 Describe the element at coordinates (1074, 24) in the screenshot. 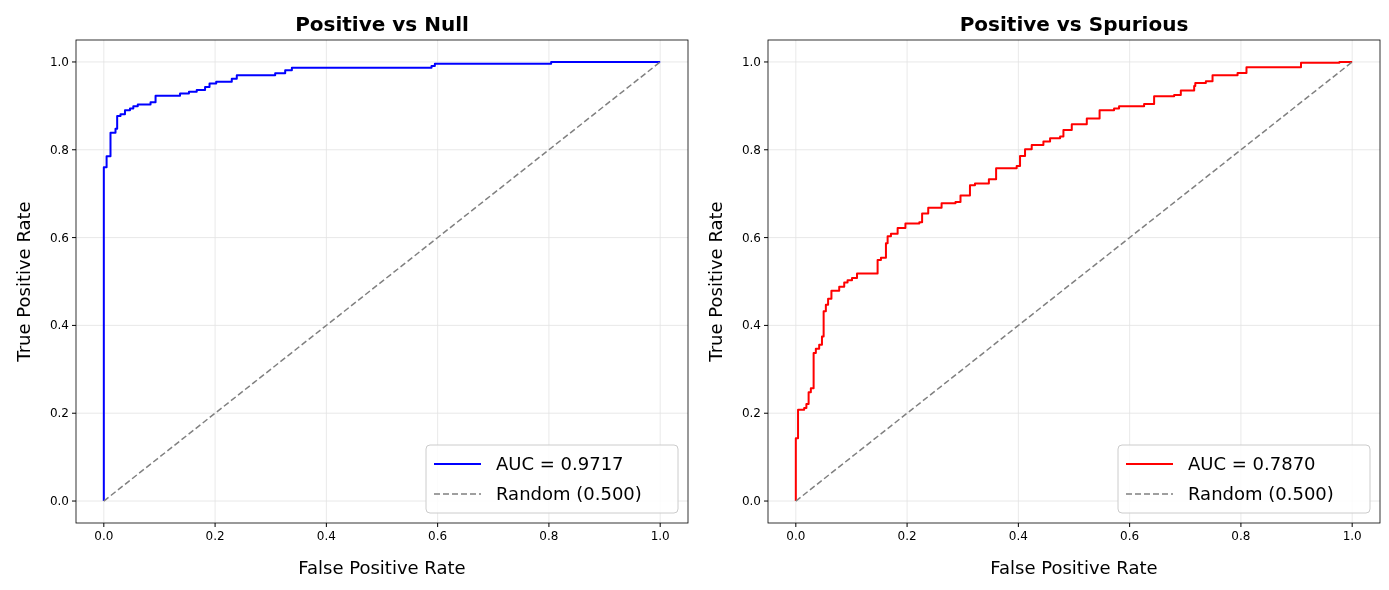

I see `chart-title: Positive vs Spurious` at that location.